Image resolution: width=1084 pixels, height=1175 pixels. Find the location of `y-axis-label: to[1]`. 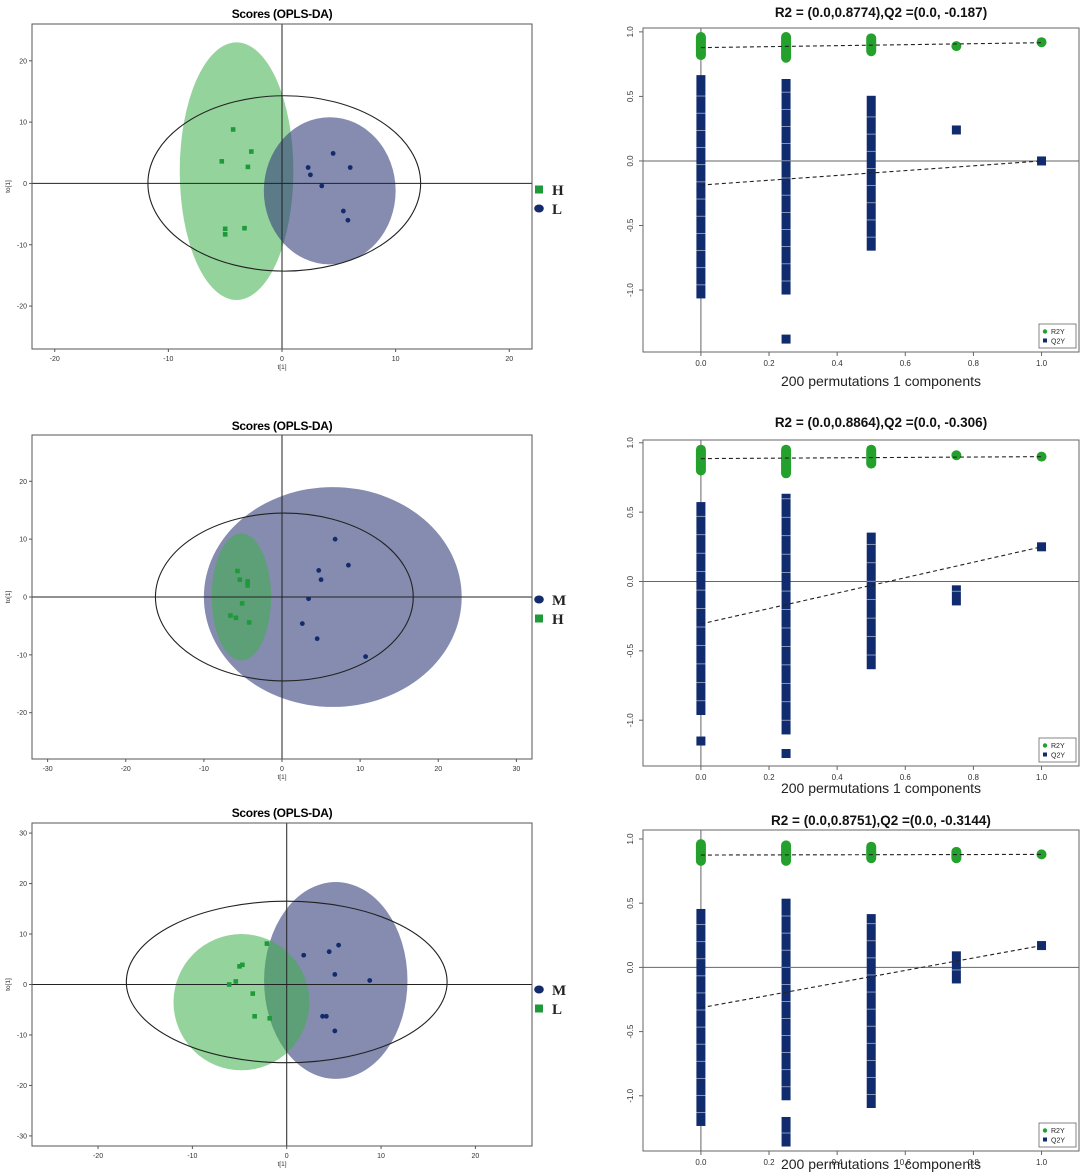

y-axis-label: to[1] is located at coordinates (8, 984).